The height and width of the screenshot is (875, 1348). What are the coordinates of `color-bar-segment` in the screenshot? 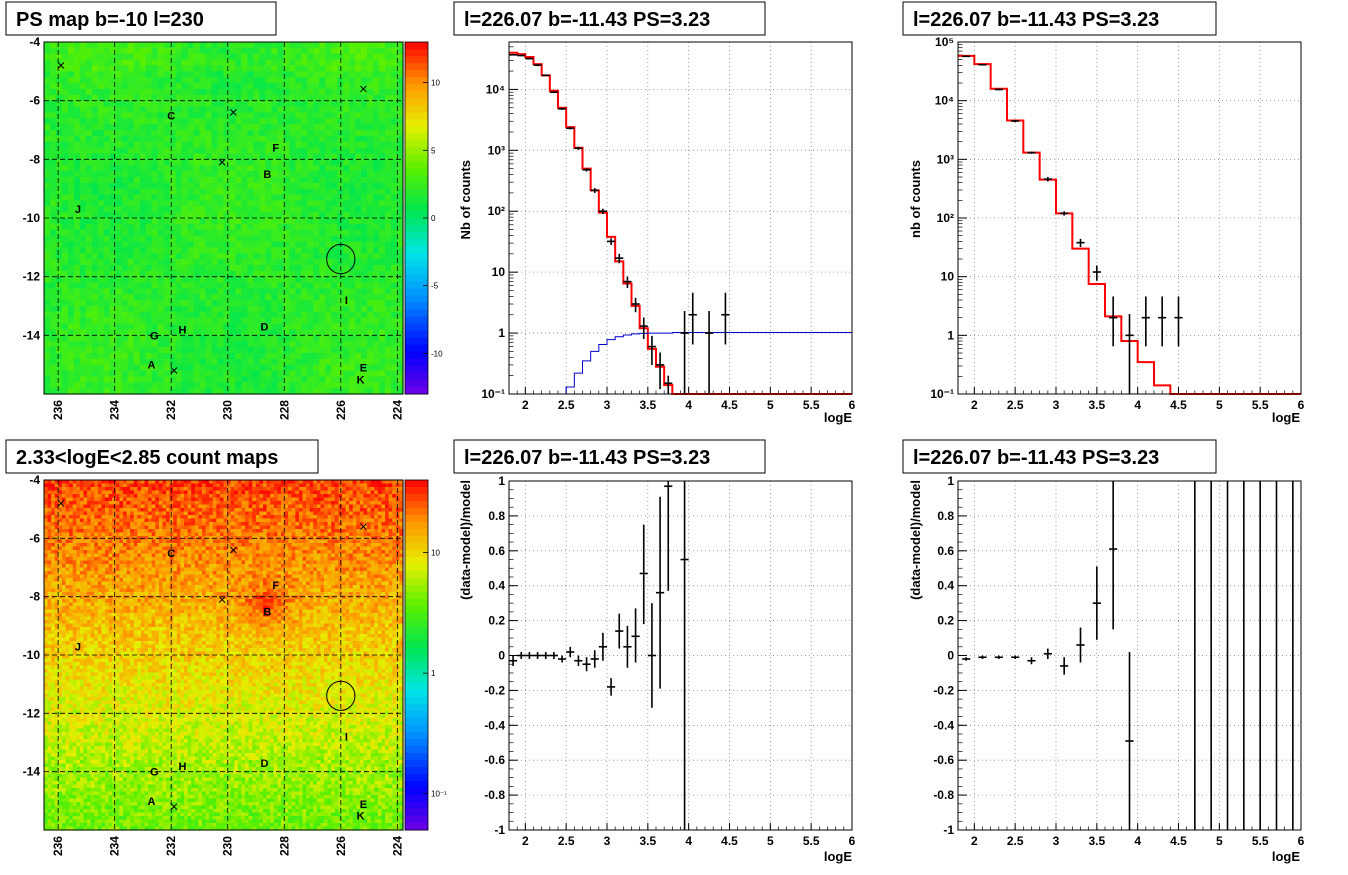 It's located at (416, 334).